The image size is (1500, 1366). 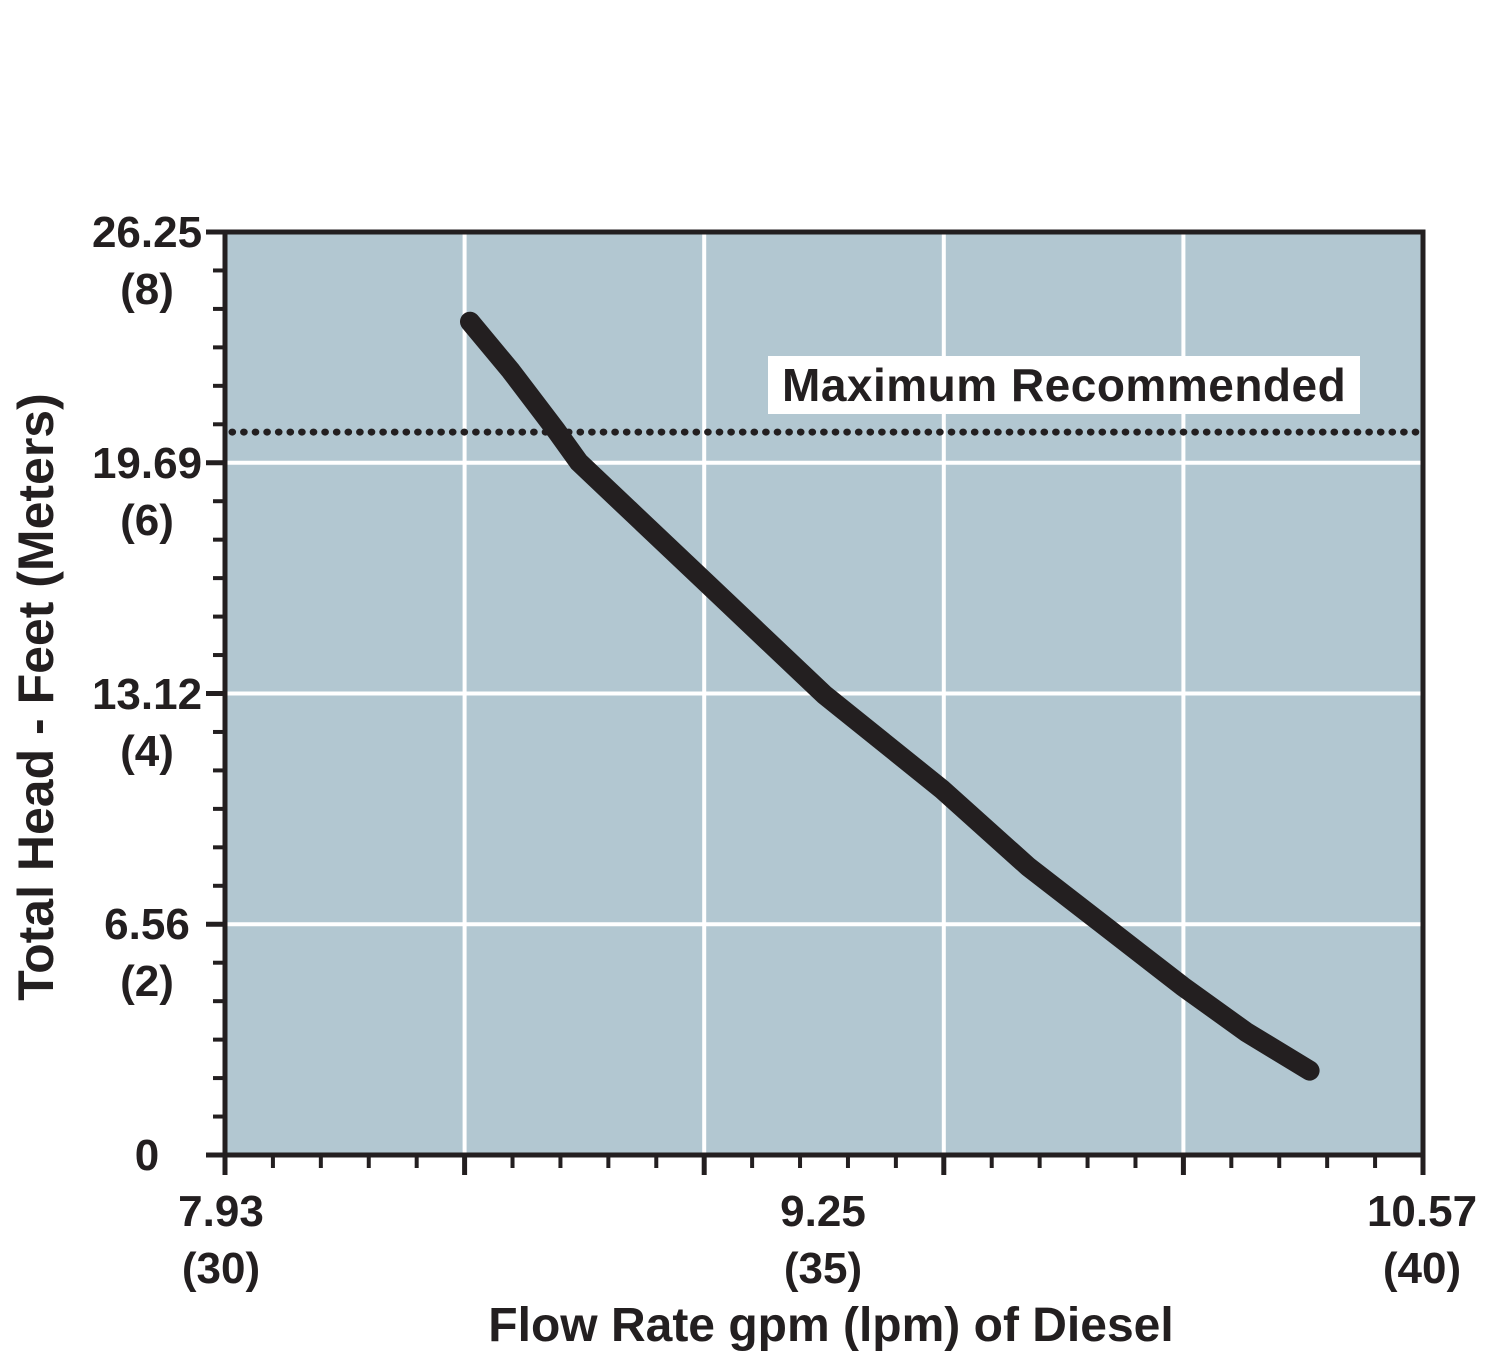 I want to click on y-tick-feet: 6.56, so click(x=147, y=924).